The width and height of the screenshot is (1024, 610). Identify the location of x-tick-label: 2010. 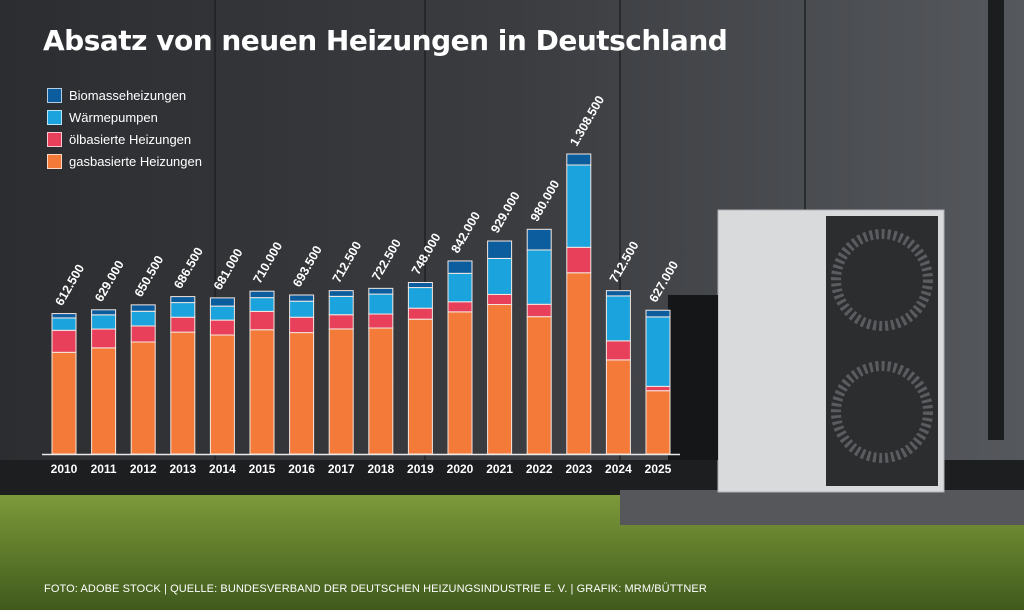
(64, 469).